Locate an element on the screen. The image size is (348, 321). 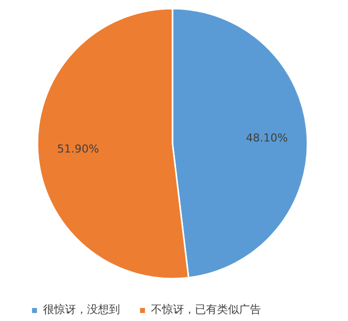
legend-label: 很惊讶，没想到 is located at coordinates (81, 309).